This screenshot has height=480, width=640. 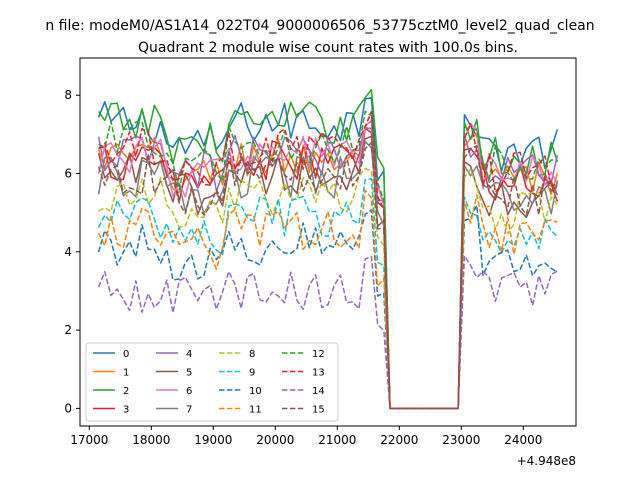 I want to click on legend-label-7: 7, so click(x=189, y=410).